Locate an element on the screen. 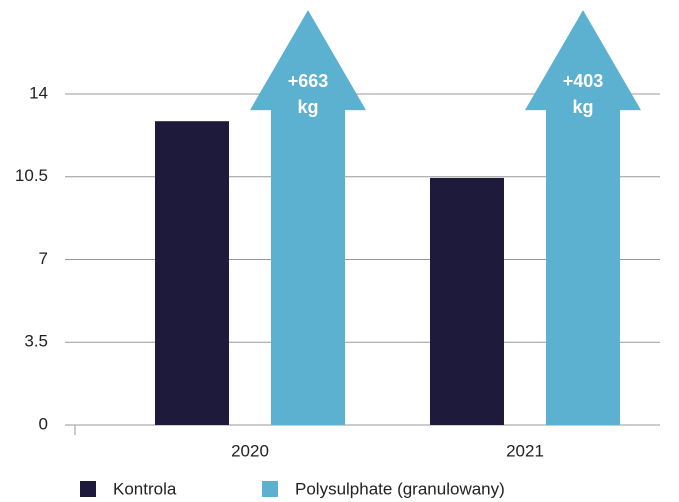 The image size is (679, 502). y-tick-label: 7 is located at coordinates (43, 258).